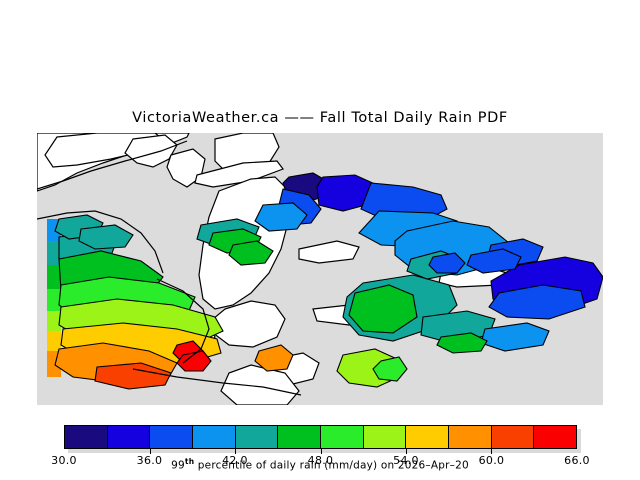 The image size is (640, 480). Describe the element at coordinates (281, 217) in the screenshot. I see `region-north-spur` at that location.